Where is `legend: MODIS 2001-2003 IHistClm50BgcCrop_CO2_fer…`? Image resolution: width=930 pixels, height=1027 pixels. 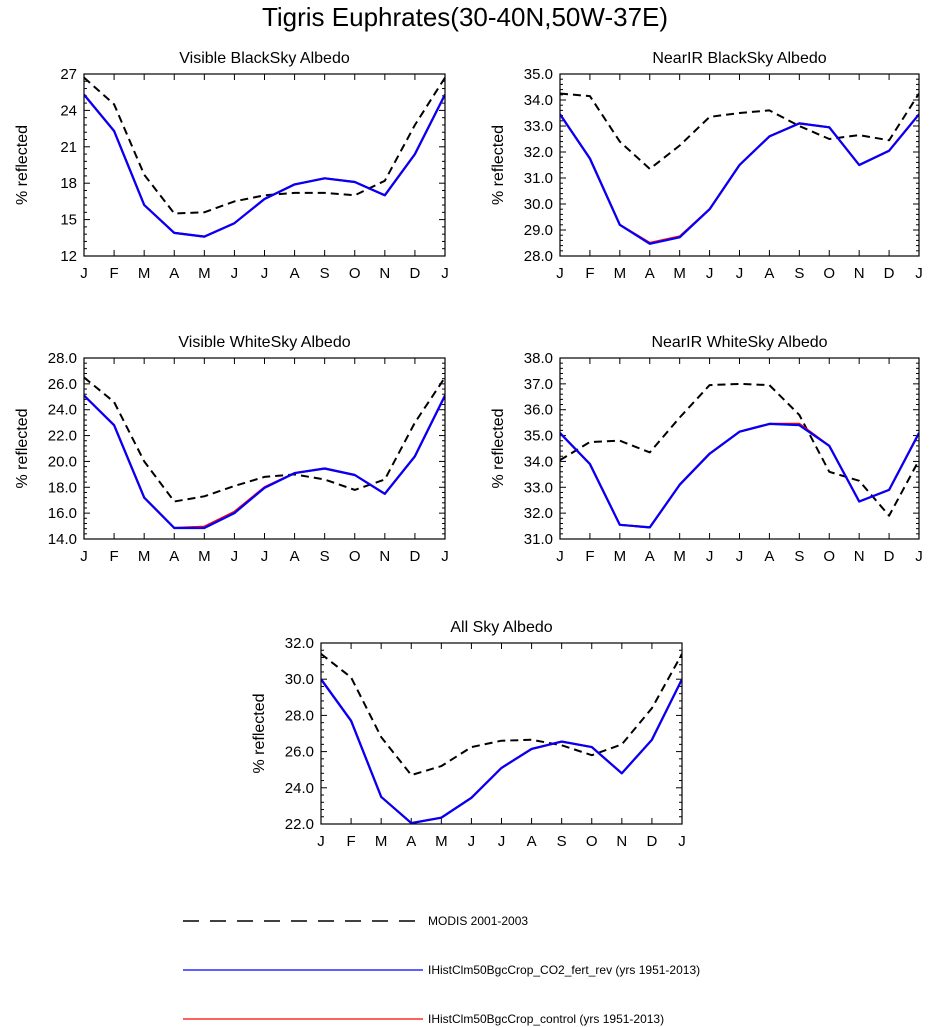
legend: MODIS 2001-2003 IHistClm50BgcCrop_CO2_fer… is located at coordinates (441, 970).